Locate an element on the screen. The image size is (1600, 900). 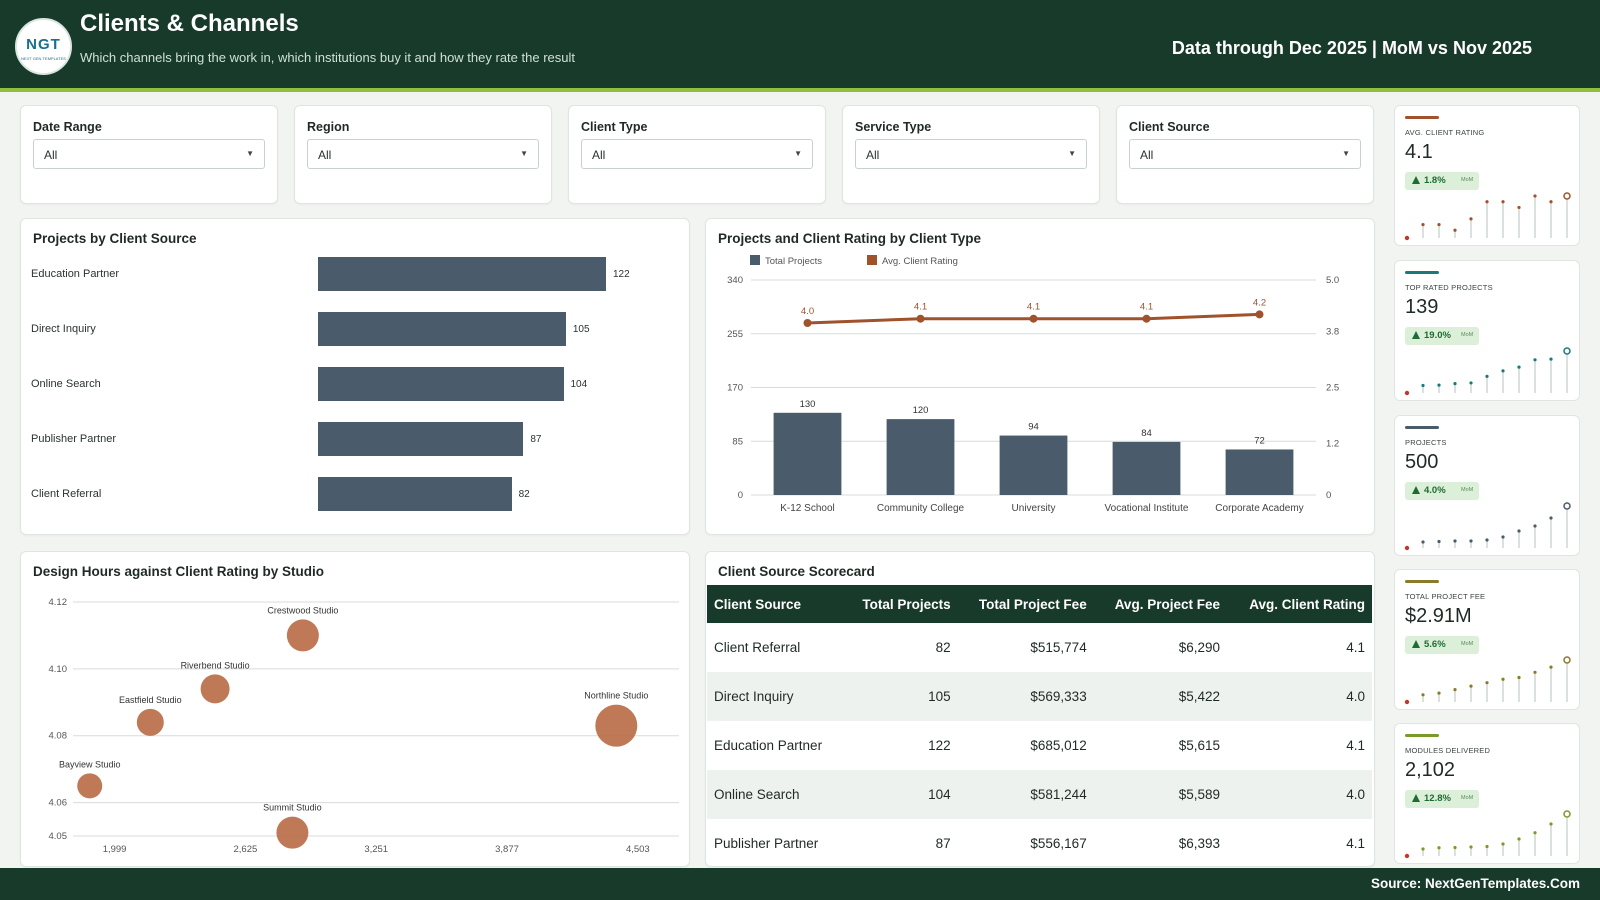
rating-value-label: 4.2 is located at coordinates (1259, 302).